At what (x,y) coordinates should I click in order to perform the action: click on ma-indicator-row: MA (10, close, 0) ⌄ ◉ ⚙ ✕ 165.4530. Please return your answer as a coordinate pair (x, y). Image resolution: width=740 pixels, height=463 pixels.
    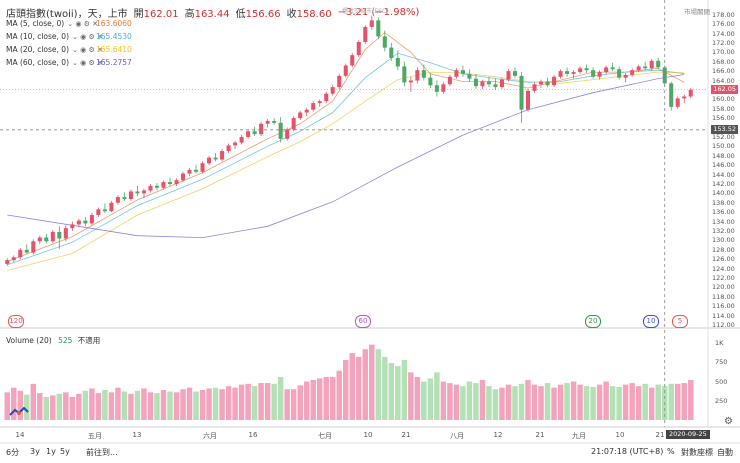
    Looking at the image, I should click on (69, 36).